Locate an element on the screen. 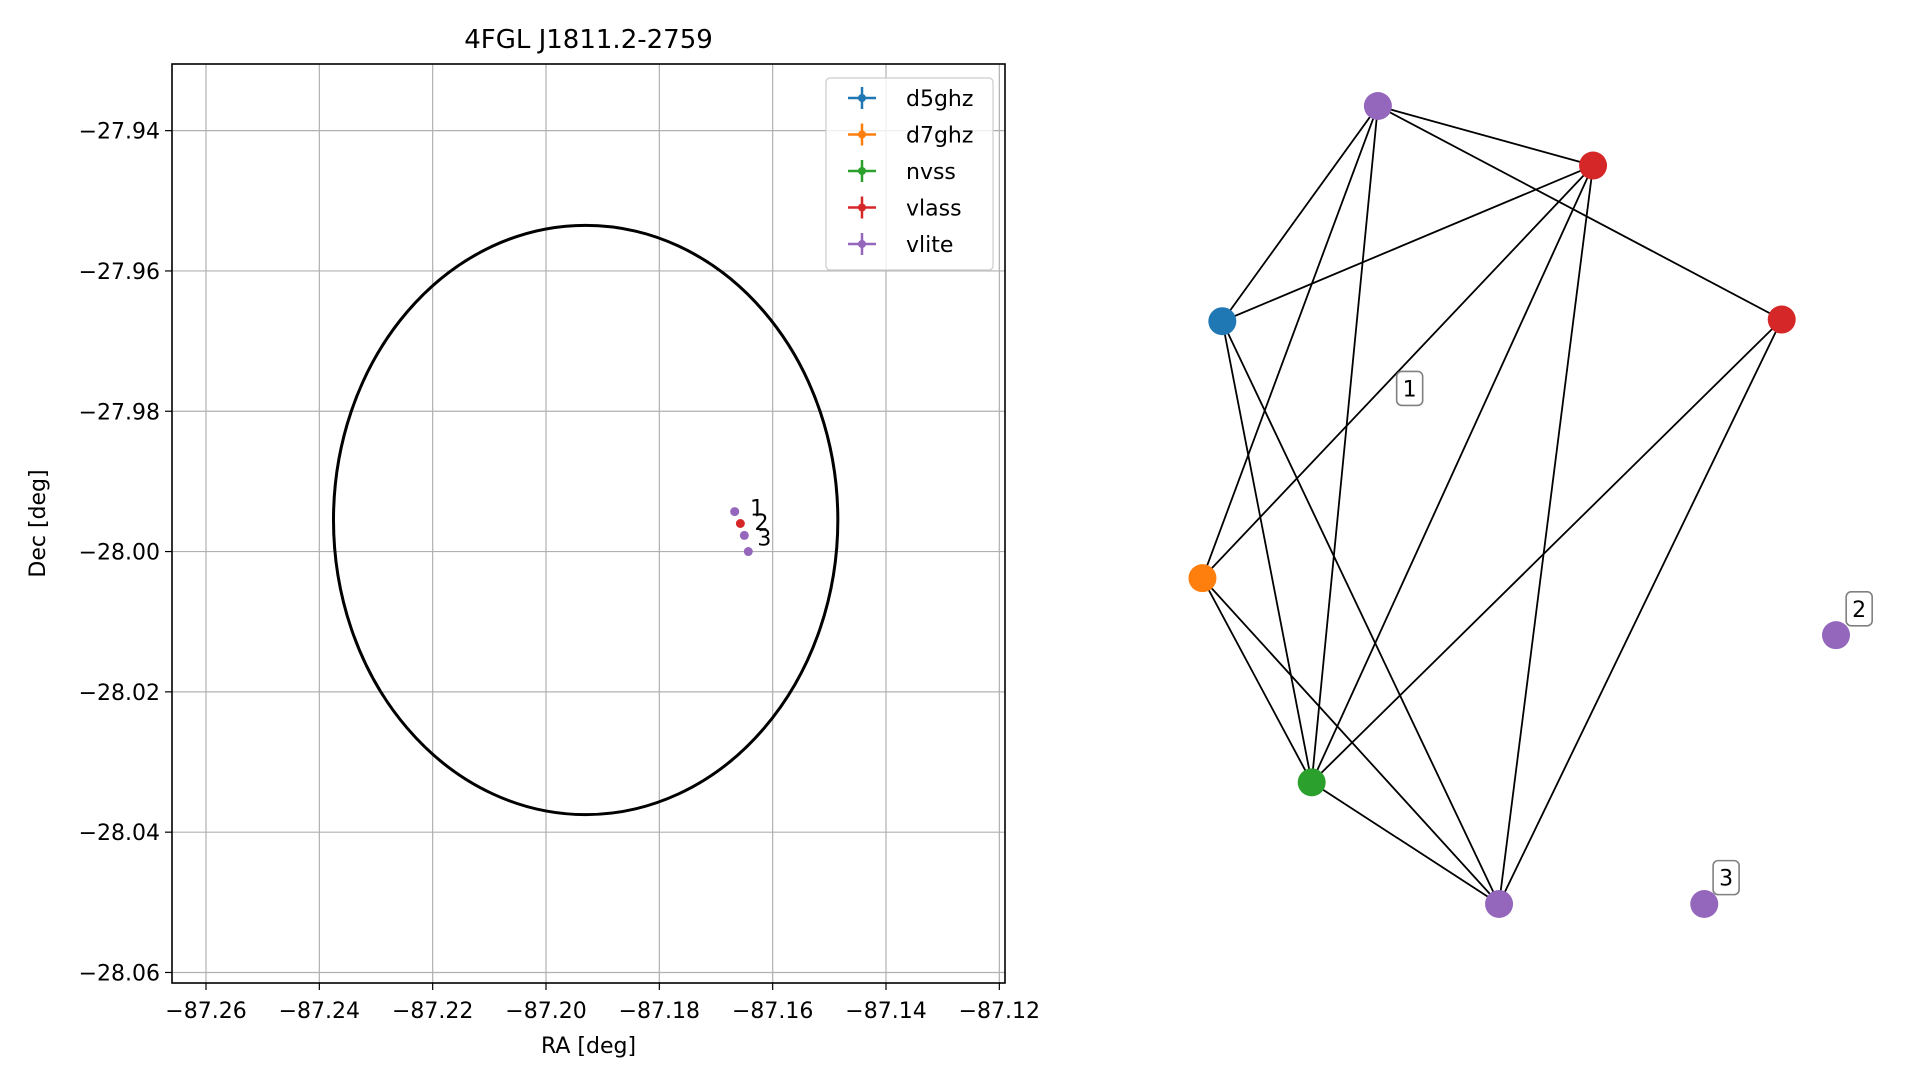 This screenshot has height=1080, width=1919. graph-labels: 1 2 3 is located at coordinates (1634, 633).